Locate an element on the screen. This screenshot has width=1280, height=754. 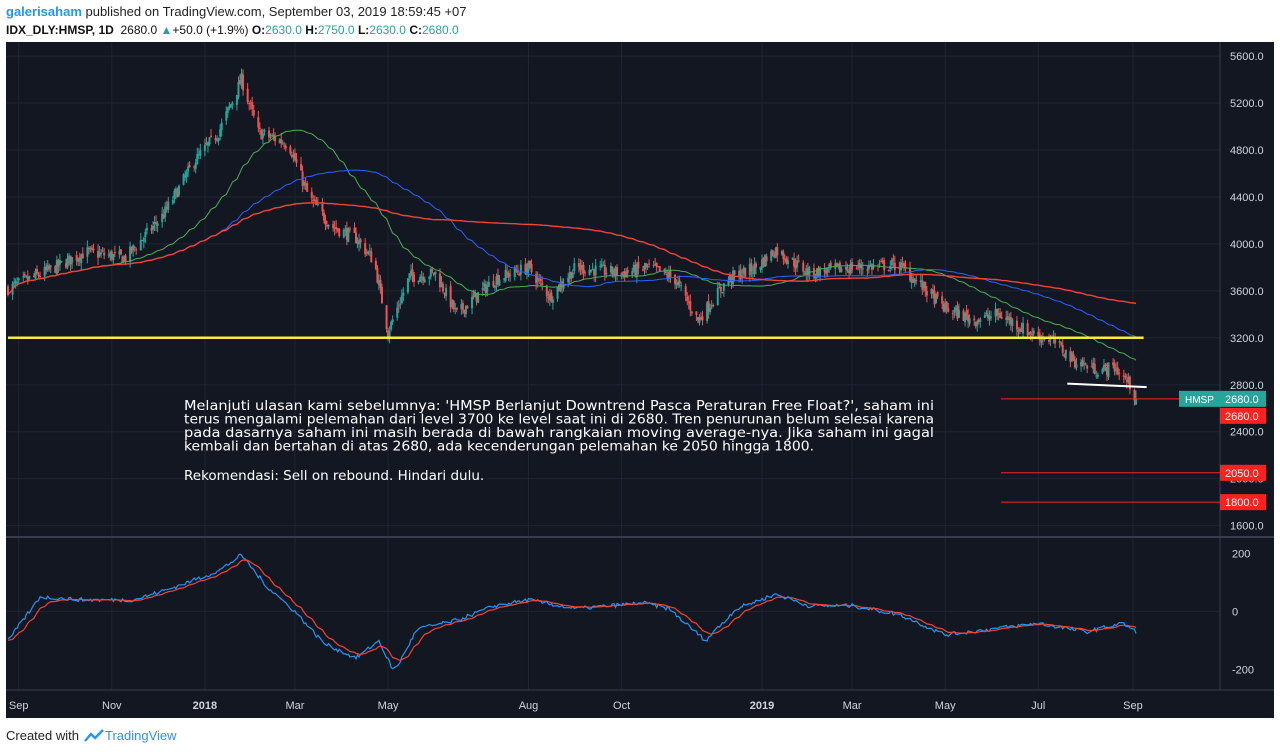
price-tick-label: 3600.0 is located at coordinates (1247, 292).